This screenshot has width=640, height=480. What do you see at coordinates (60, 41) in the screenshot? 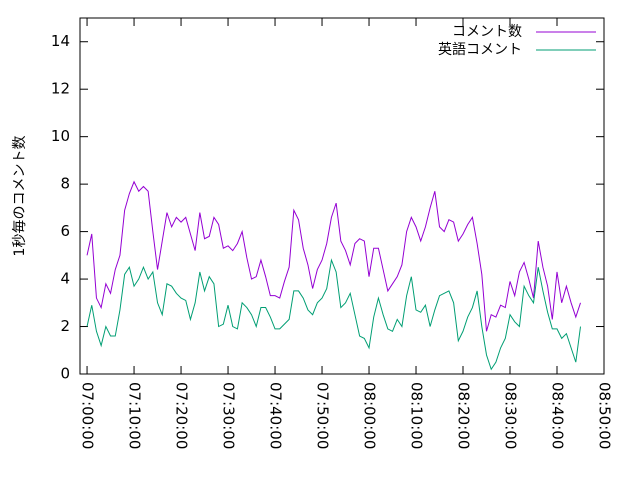
I see `y-tick-label: 14` at bounding box center [60, 41].